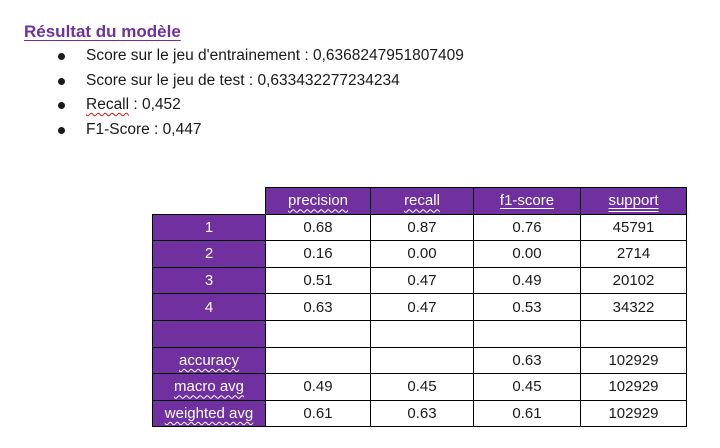  I want to click on column-header-f1-score: f1-score, so click(527, 201).